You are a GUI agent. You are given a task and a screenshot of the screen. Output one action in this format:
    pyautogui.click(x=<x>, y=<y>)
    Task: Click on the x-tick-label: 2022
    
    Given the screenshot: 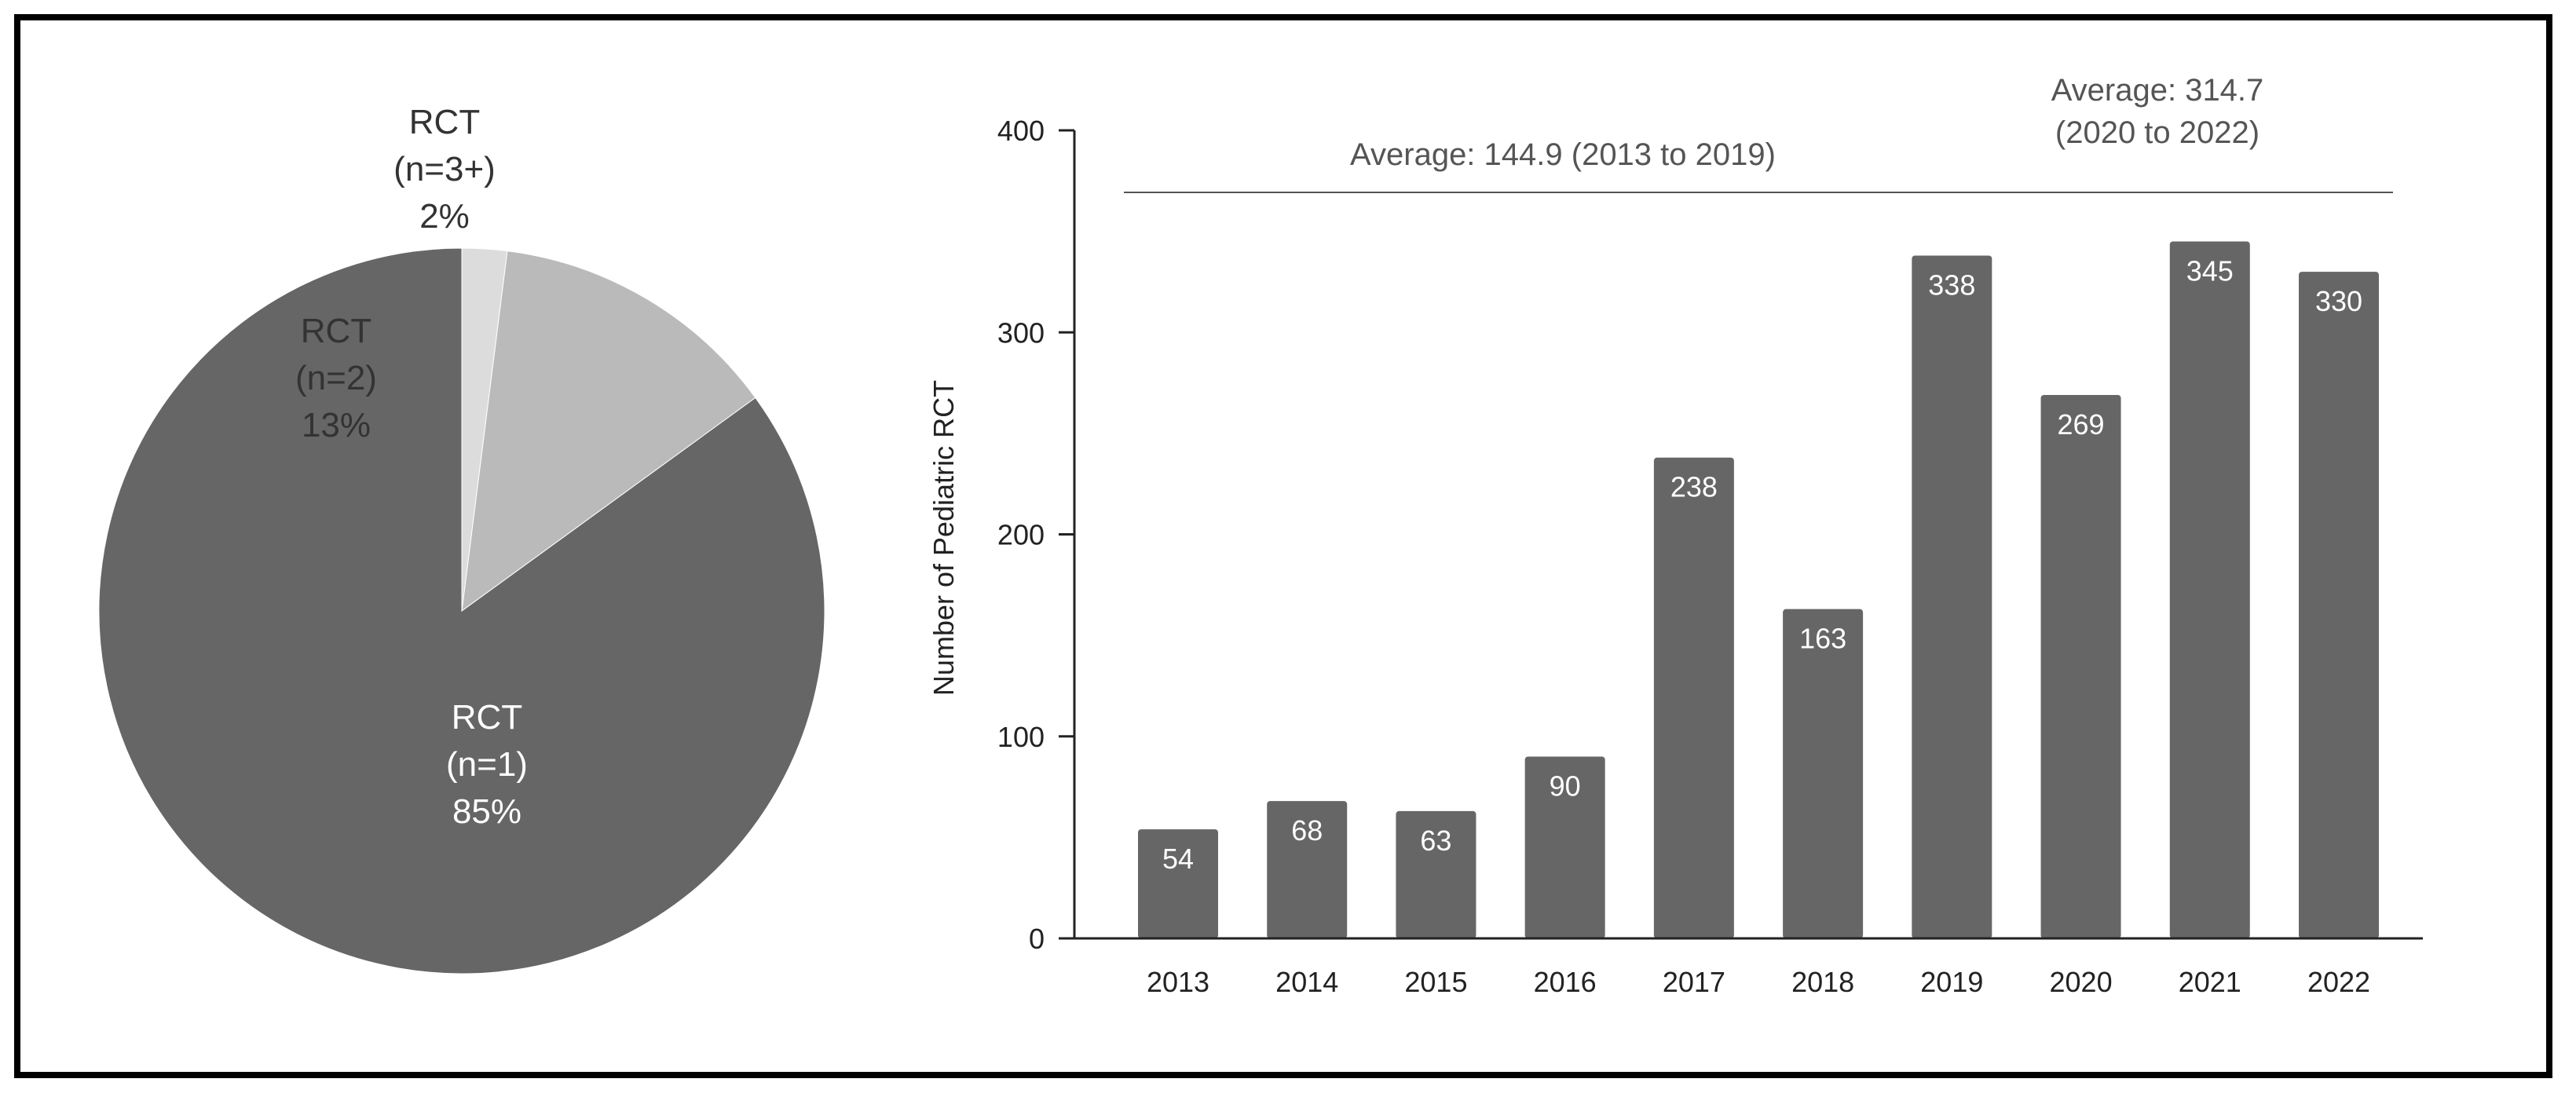 What is the action you would take?
    pyautogui.click(x=2338, y=982)
    